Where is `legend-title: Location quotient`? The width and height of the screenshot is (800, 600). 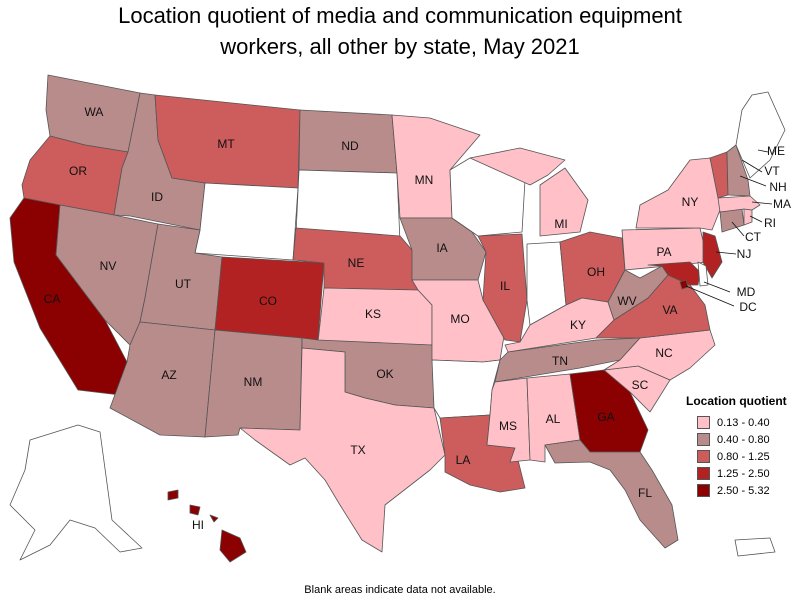 legend-title: Location quotient is located at coordinates (736, 401).